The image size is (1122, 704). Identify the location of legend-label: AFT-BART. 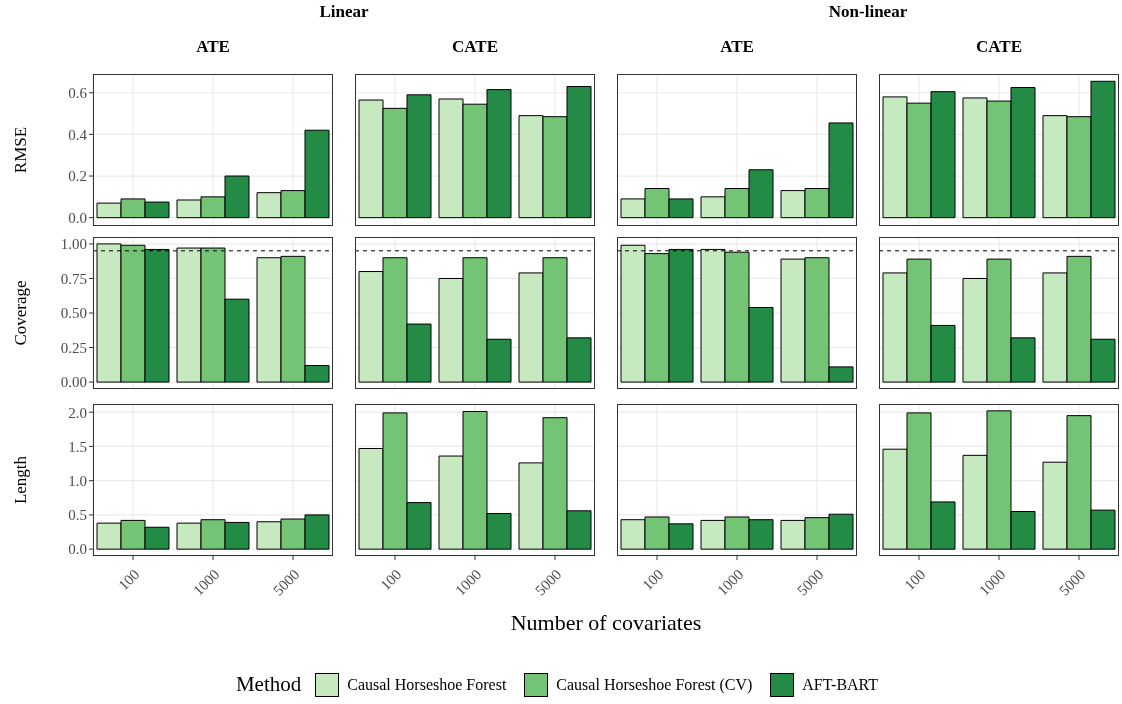
(840, 684).